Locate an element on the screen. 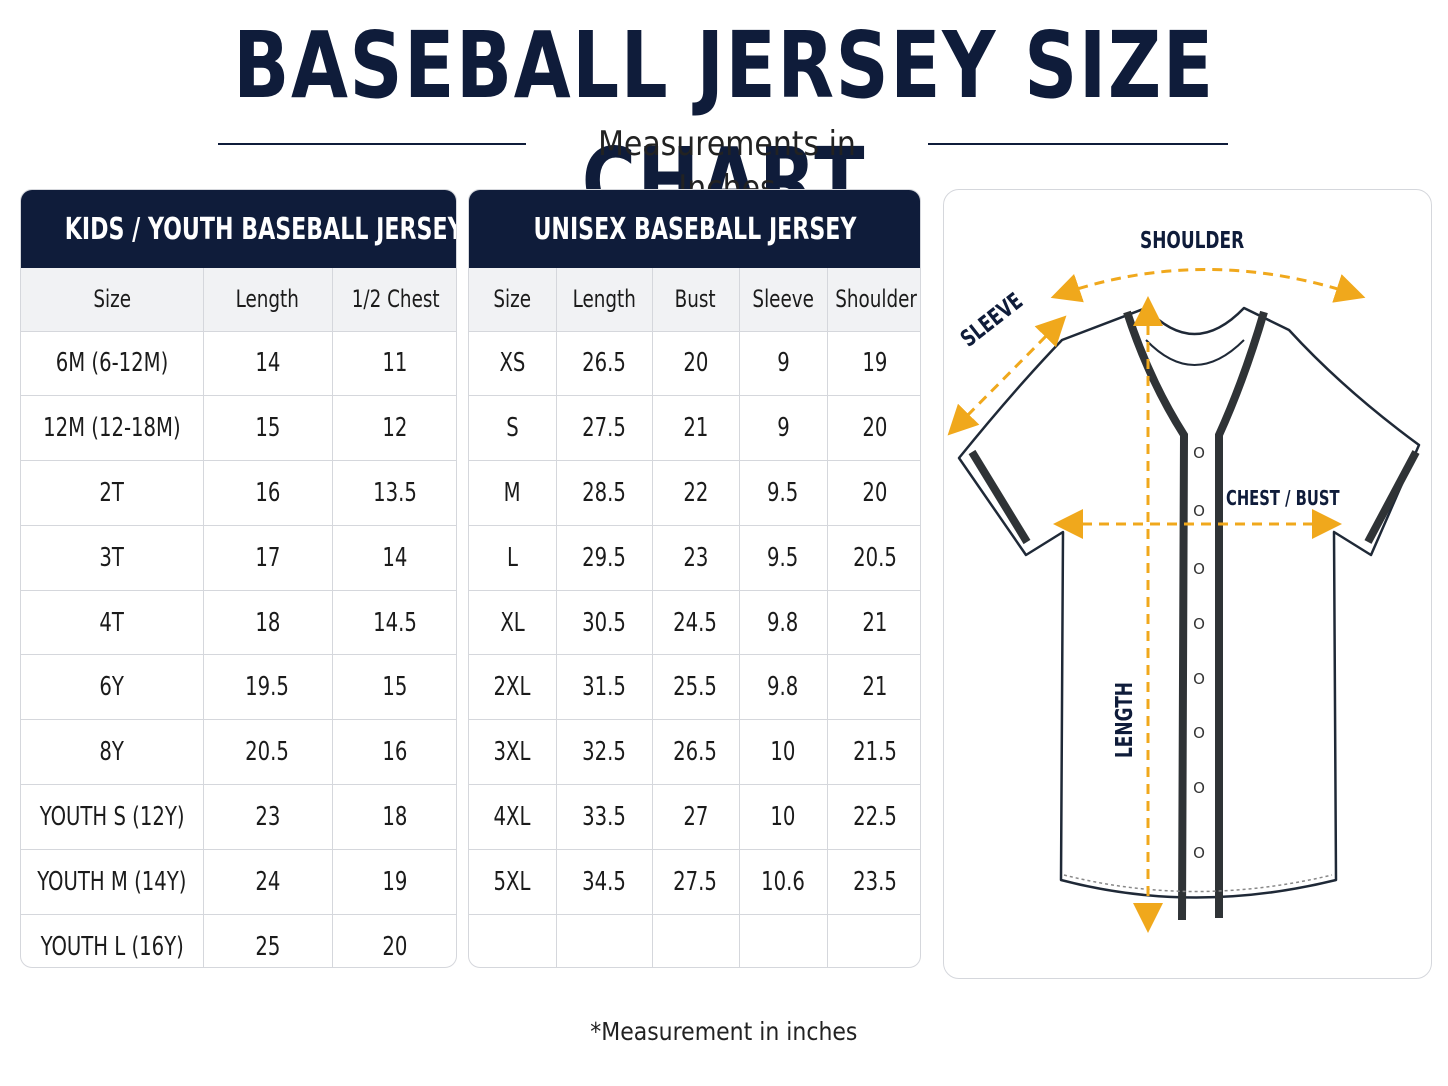  table-cell: 9.8 is located at coordinates (783, 623).